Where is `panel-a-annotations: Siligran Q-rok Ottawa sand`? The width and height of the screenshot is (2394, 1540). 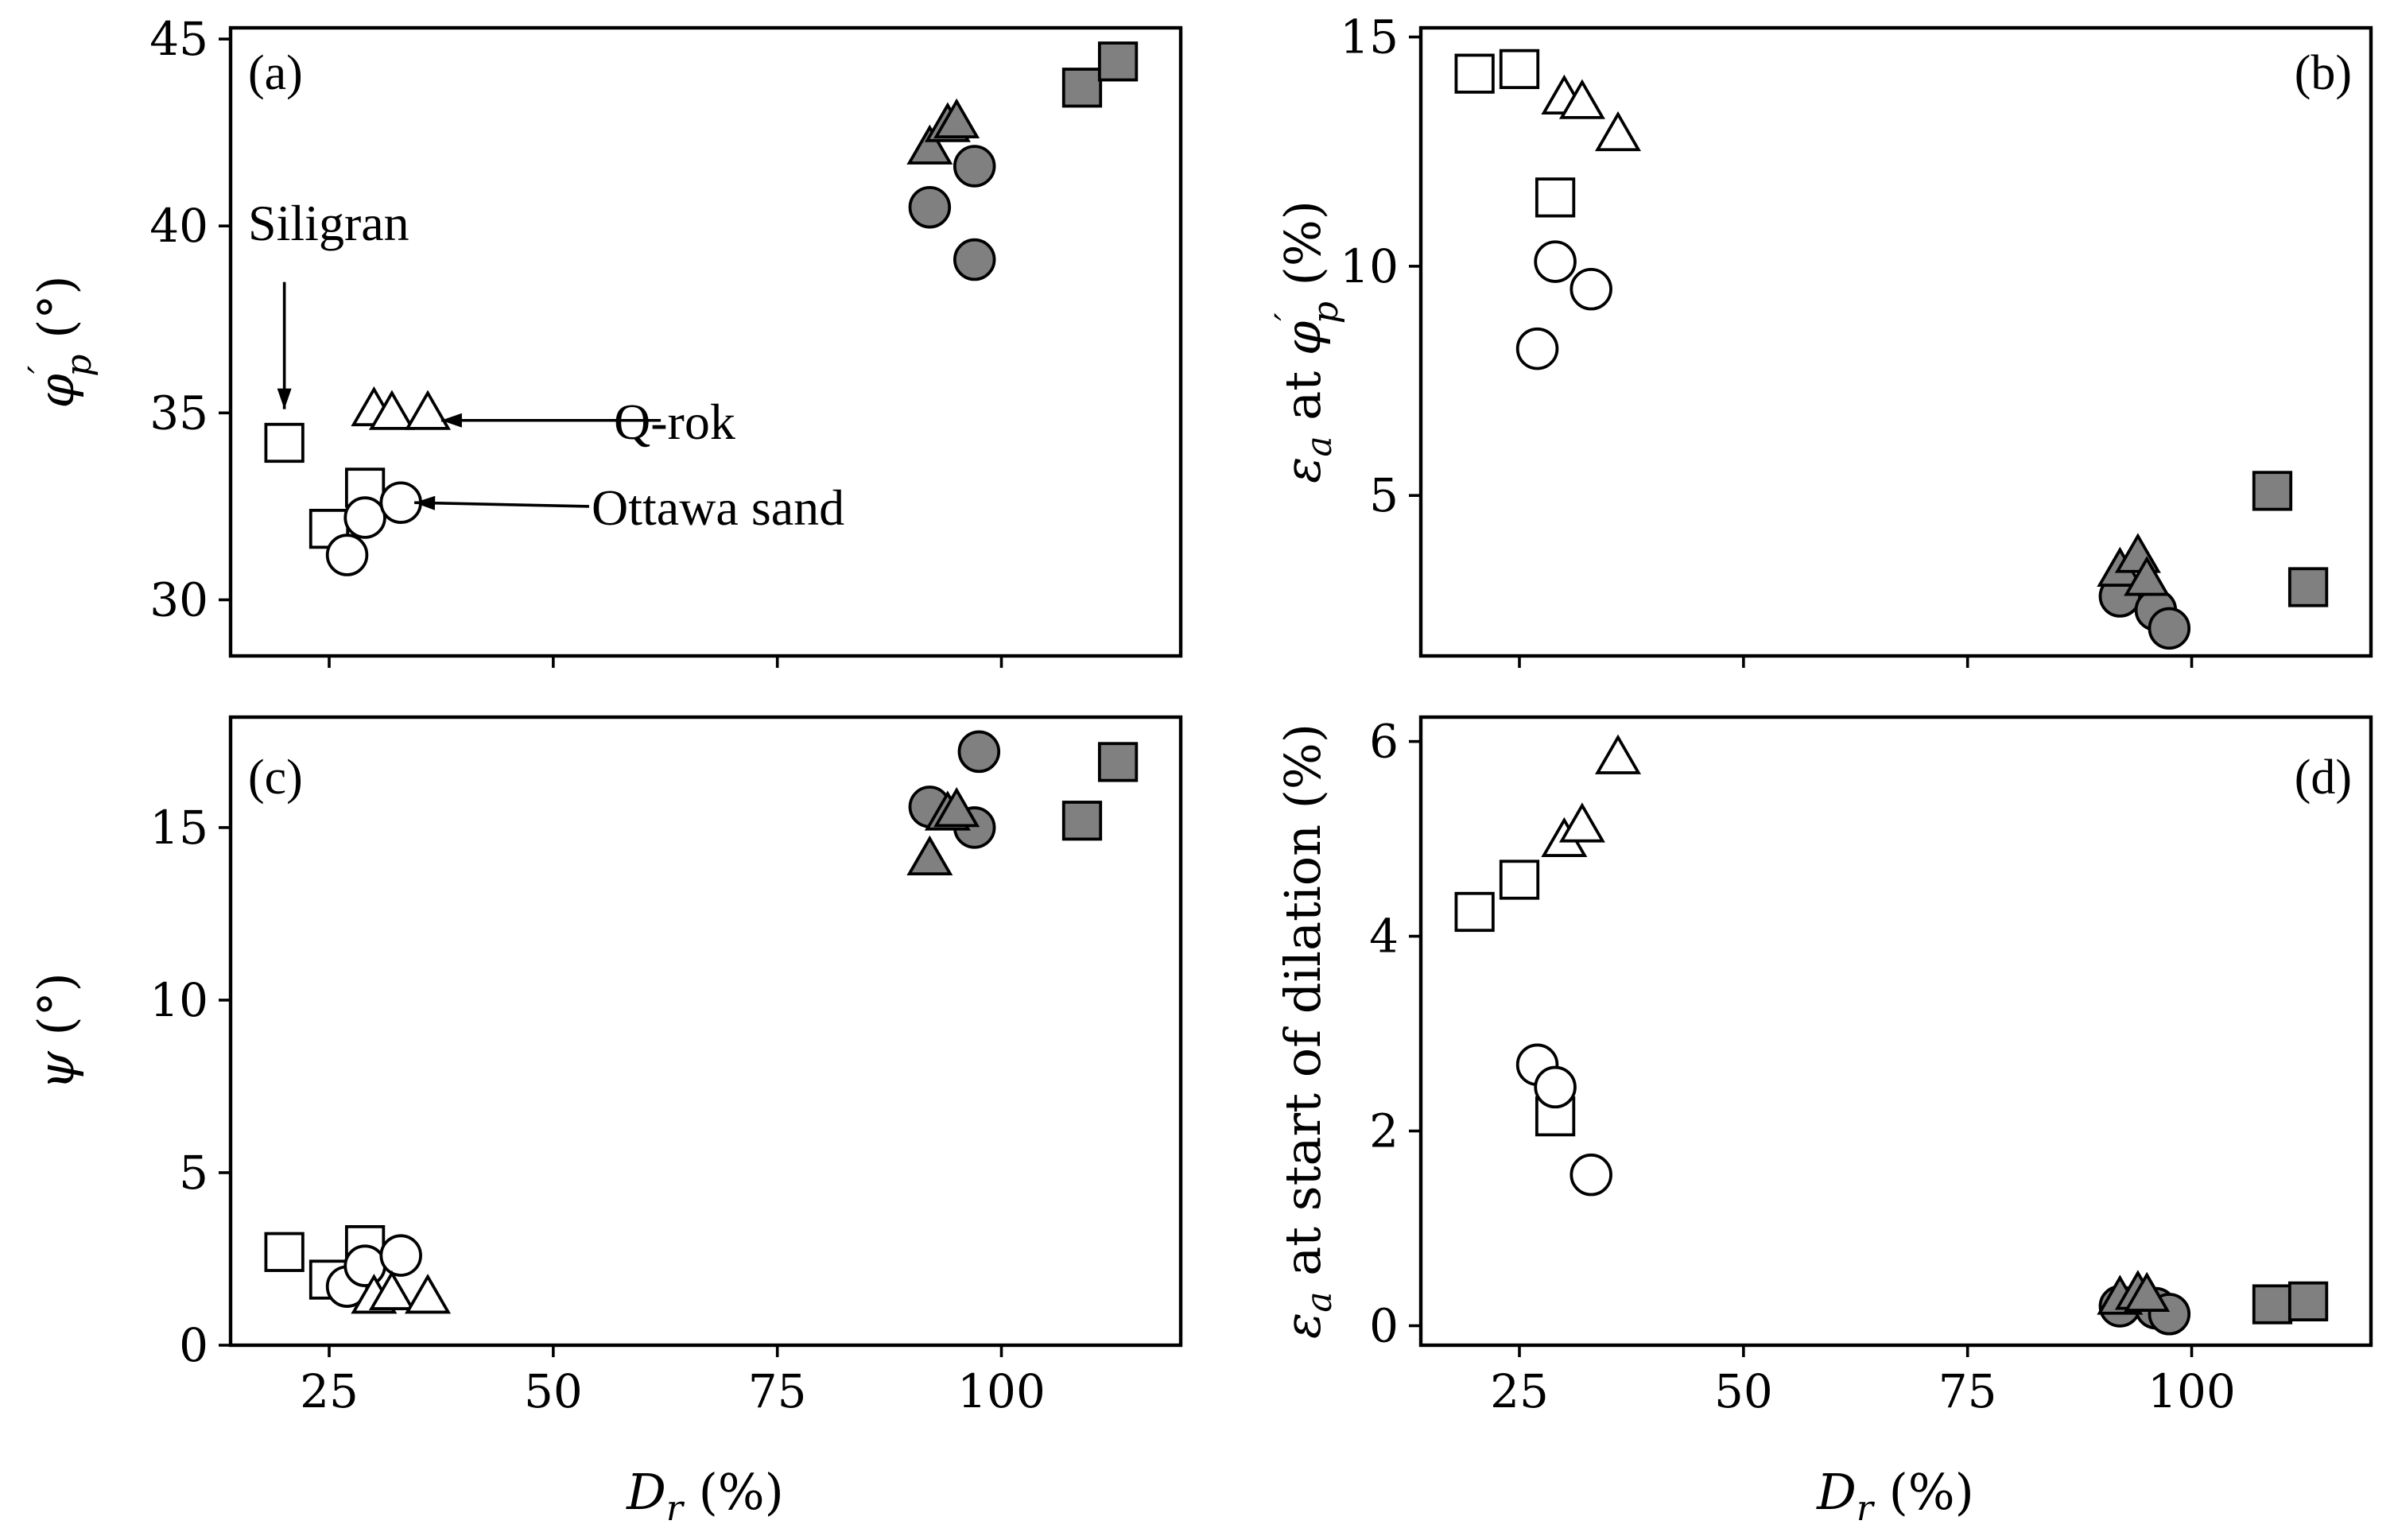 panel-a-annotations: Siligran Q-rok Ottawa sand is located at coordinates (546, 365).